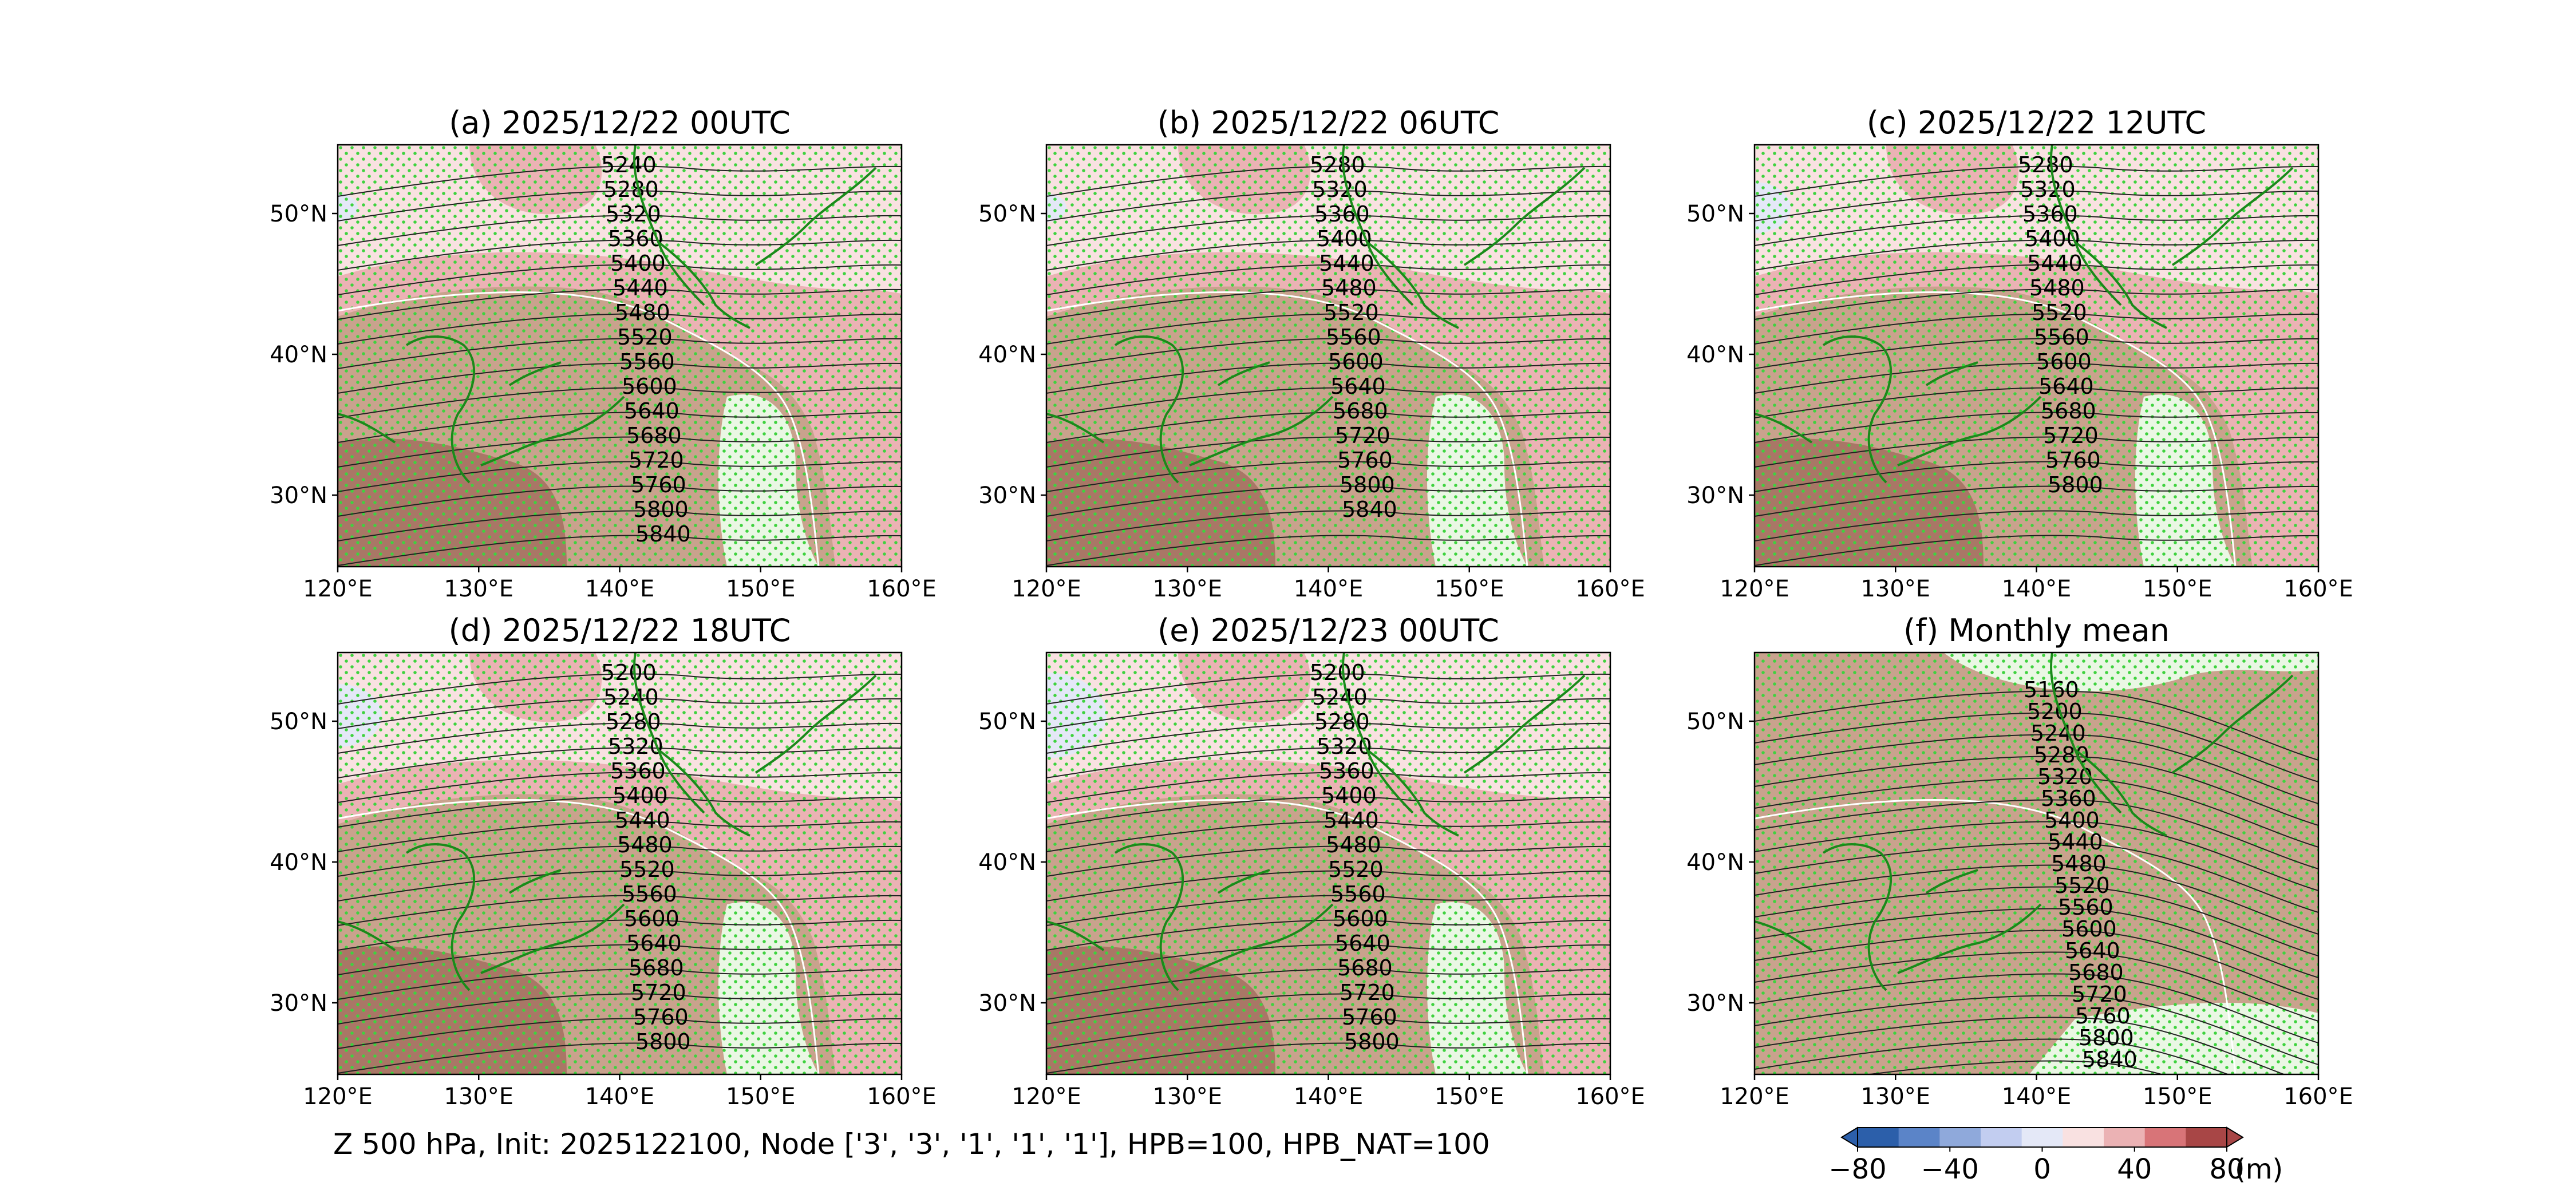  I want to click on lon-tick-label: 140°E, so click(2037, 1097).